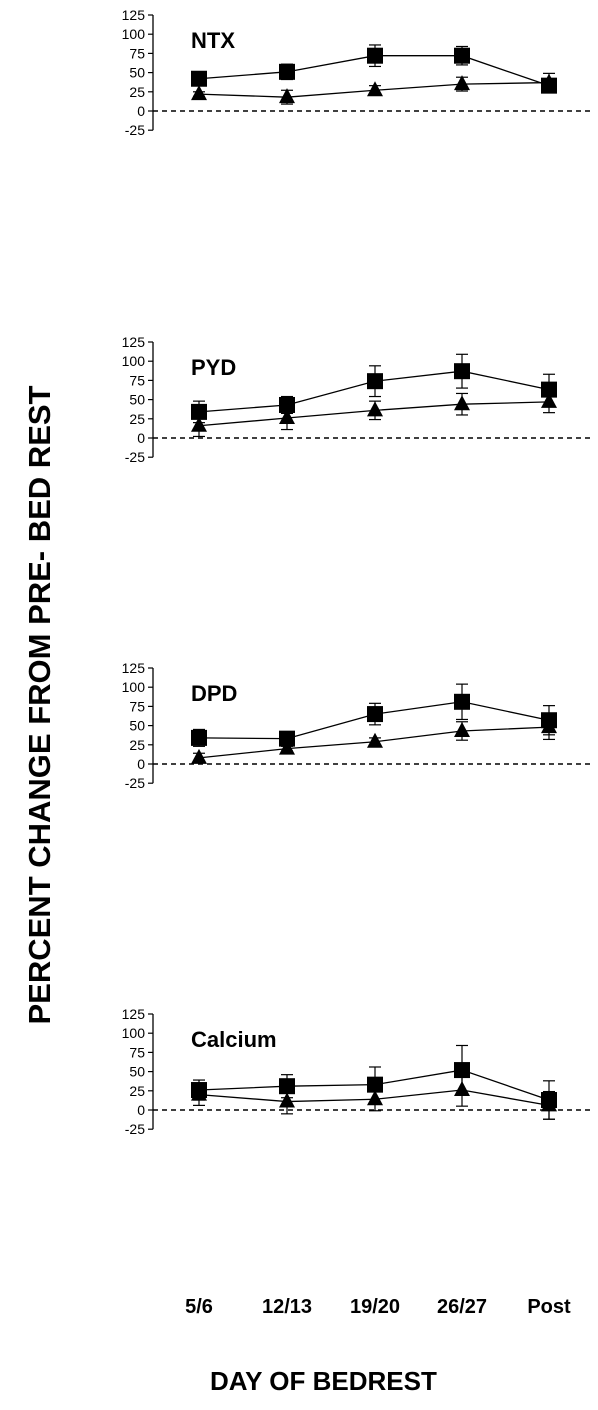  What do you see at coordinates (213, 40) in the screenshot?
I see `panel-title: NTX` at bounding box center [213, 40].